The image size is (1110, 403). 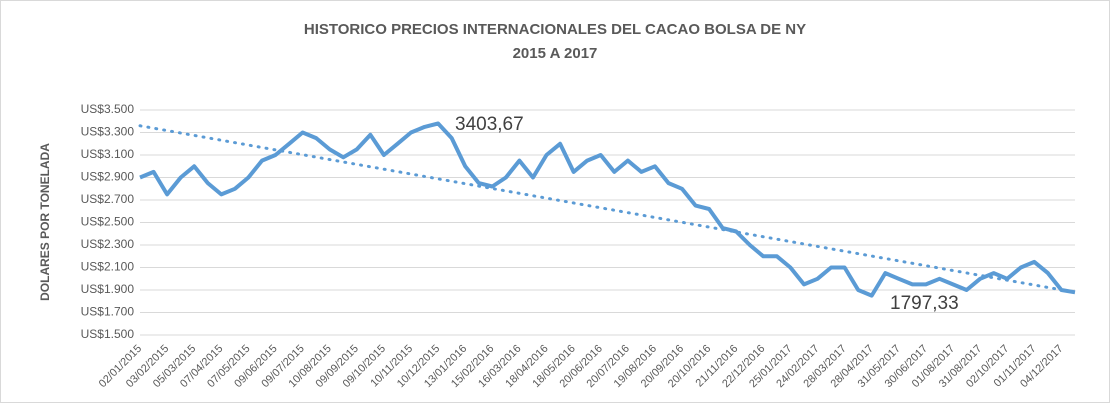 I want to click on y-tick-label: US$1.900, so click(x=108, y=289).